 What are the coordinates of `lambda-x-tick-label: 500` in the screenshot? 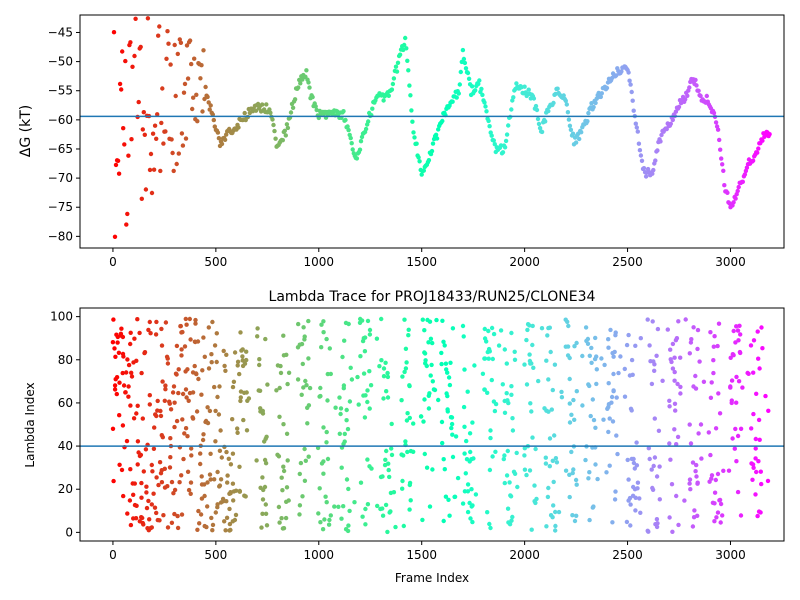 It's located at (215, 555).